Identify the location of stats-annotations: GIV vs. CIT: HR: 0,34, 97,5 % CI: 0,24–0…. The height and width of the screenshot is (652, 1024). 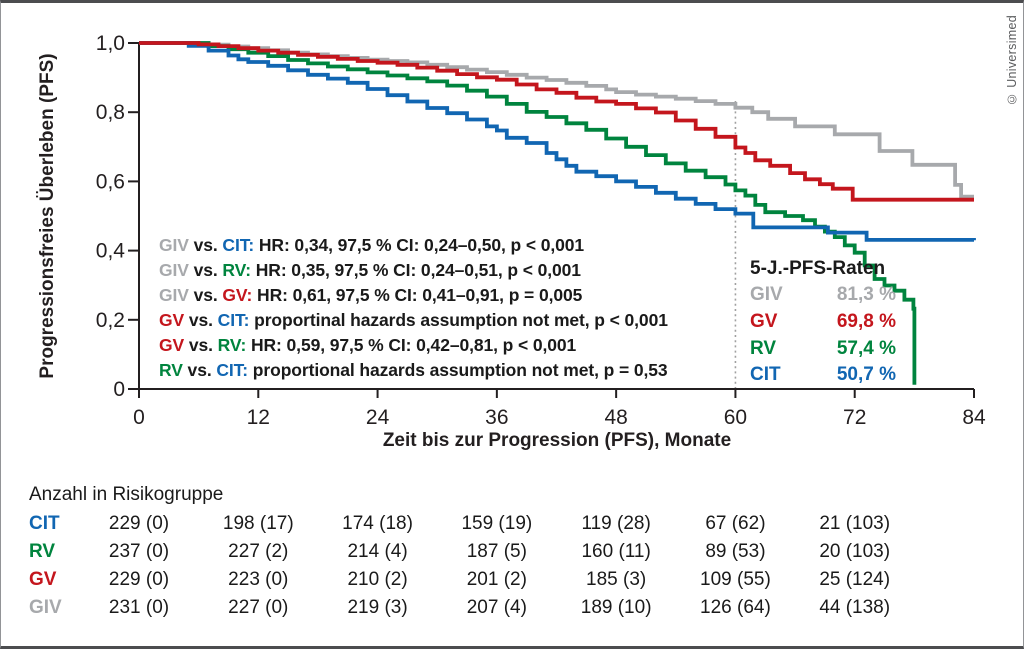
(413, 308).